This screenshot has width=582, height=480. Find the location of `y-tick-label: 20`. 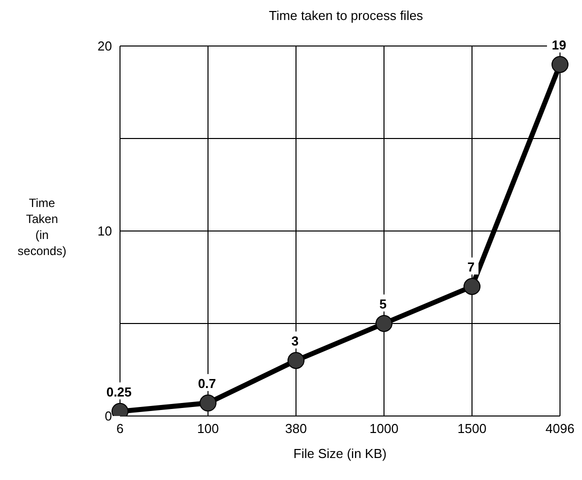

y-tick-label: 20 is located at coordinates (105, 46).